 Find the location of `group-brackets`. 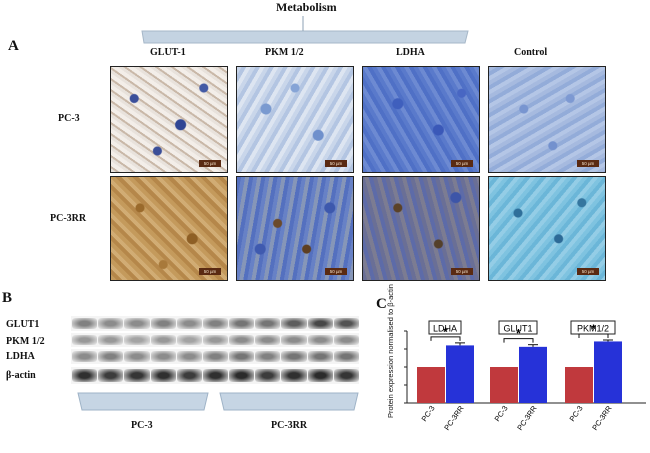

group-brackets is located at coordinates (218, 401).